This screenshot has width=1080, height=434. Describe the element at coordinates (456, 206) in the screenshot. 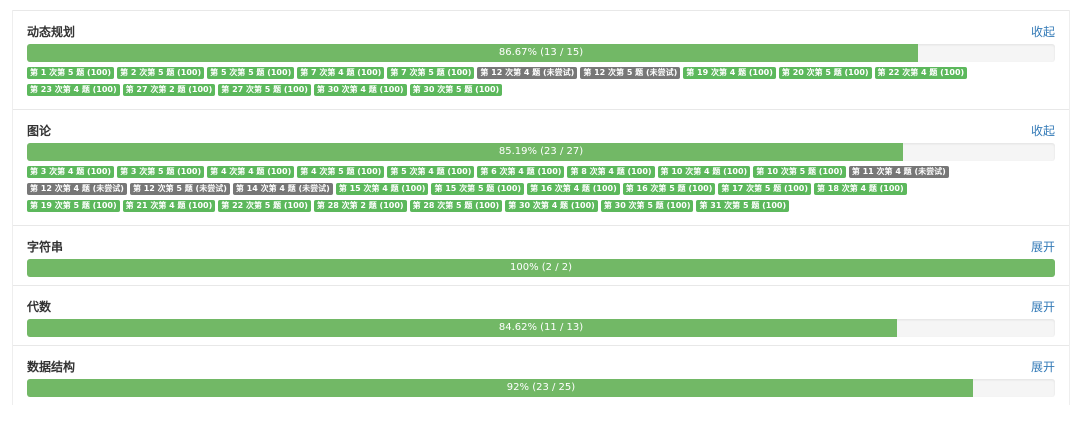

I see `problem-badge: 第 28 次第 5 题 (100)` at that location.